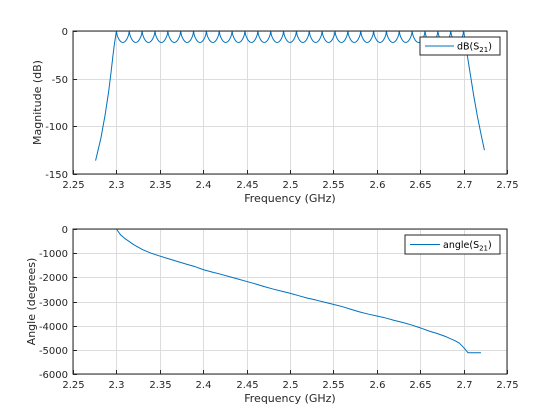 The image size is (560, 420). Describe the element at coordinates (483, 50) in the screenshot. I see `magnitude-legend-label-sub: 21` at that location.